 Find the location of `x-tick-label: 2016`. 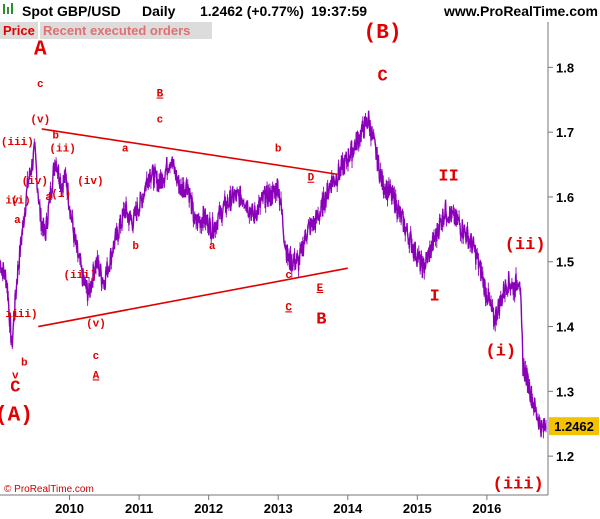

x-tick-label: 2016 is located at coordinates (486, 508).